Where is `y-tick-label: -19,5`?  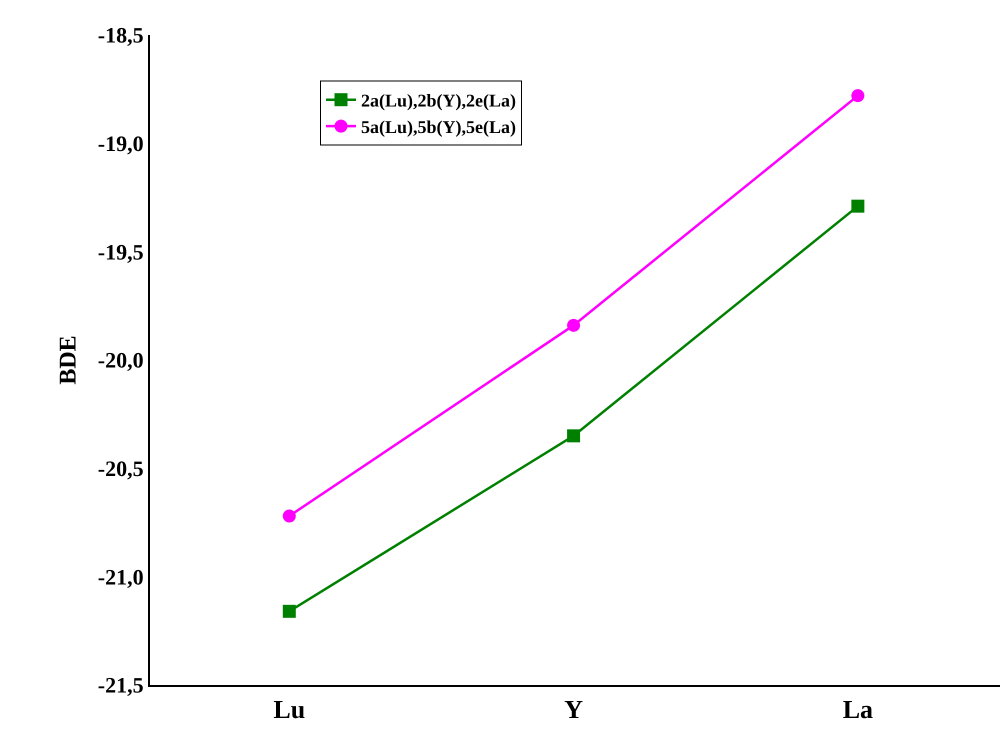
y-tick-label: -19,5 is located at coordinates (121, 251).